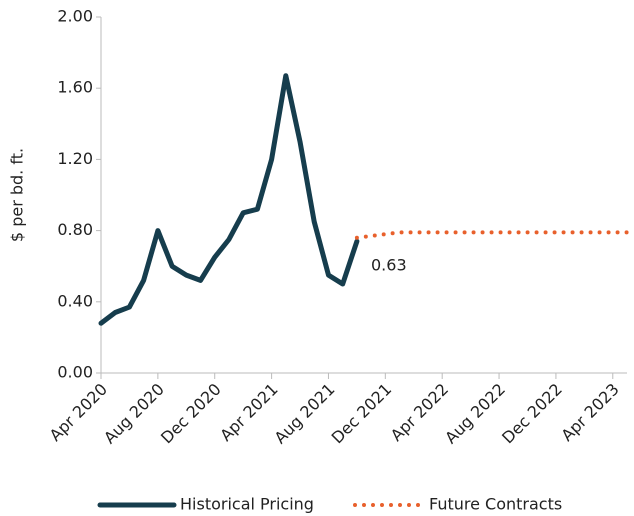 This screenshot has height=516, width=634. I want to click on y-axis-label: $ per bd. ft., so click(17, 195).